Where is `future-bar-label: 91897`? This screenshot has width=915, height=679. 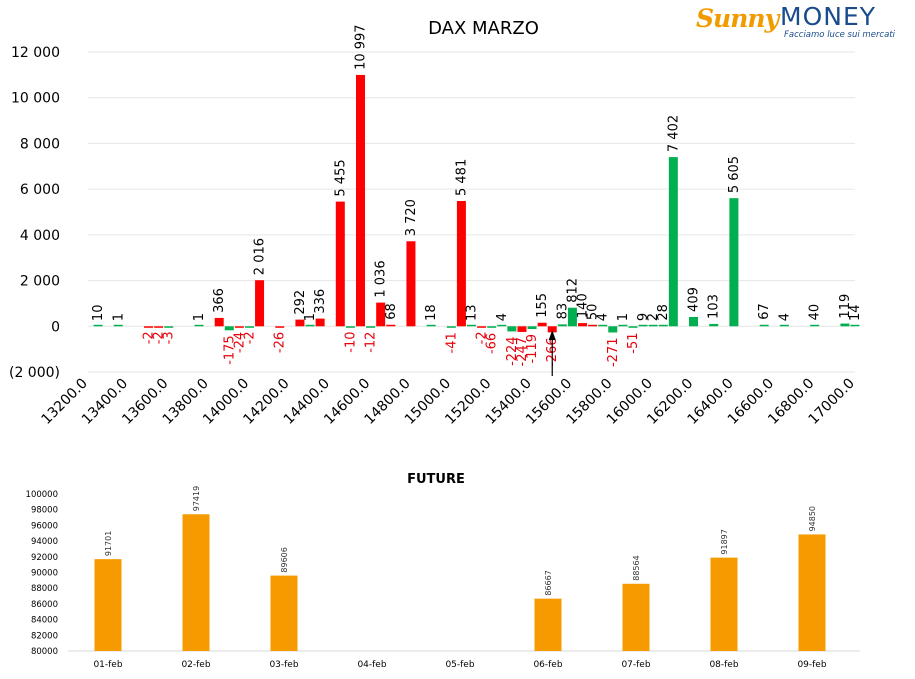
future-bar-label: 91897 is located at coordinates (724, 541).